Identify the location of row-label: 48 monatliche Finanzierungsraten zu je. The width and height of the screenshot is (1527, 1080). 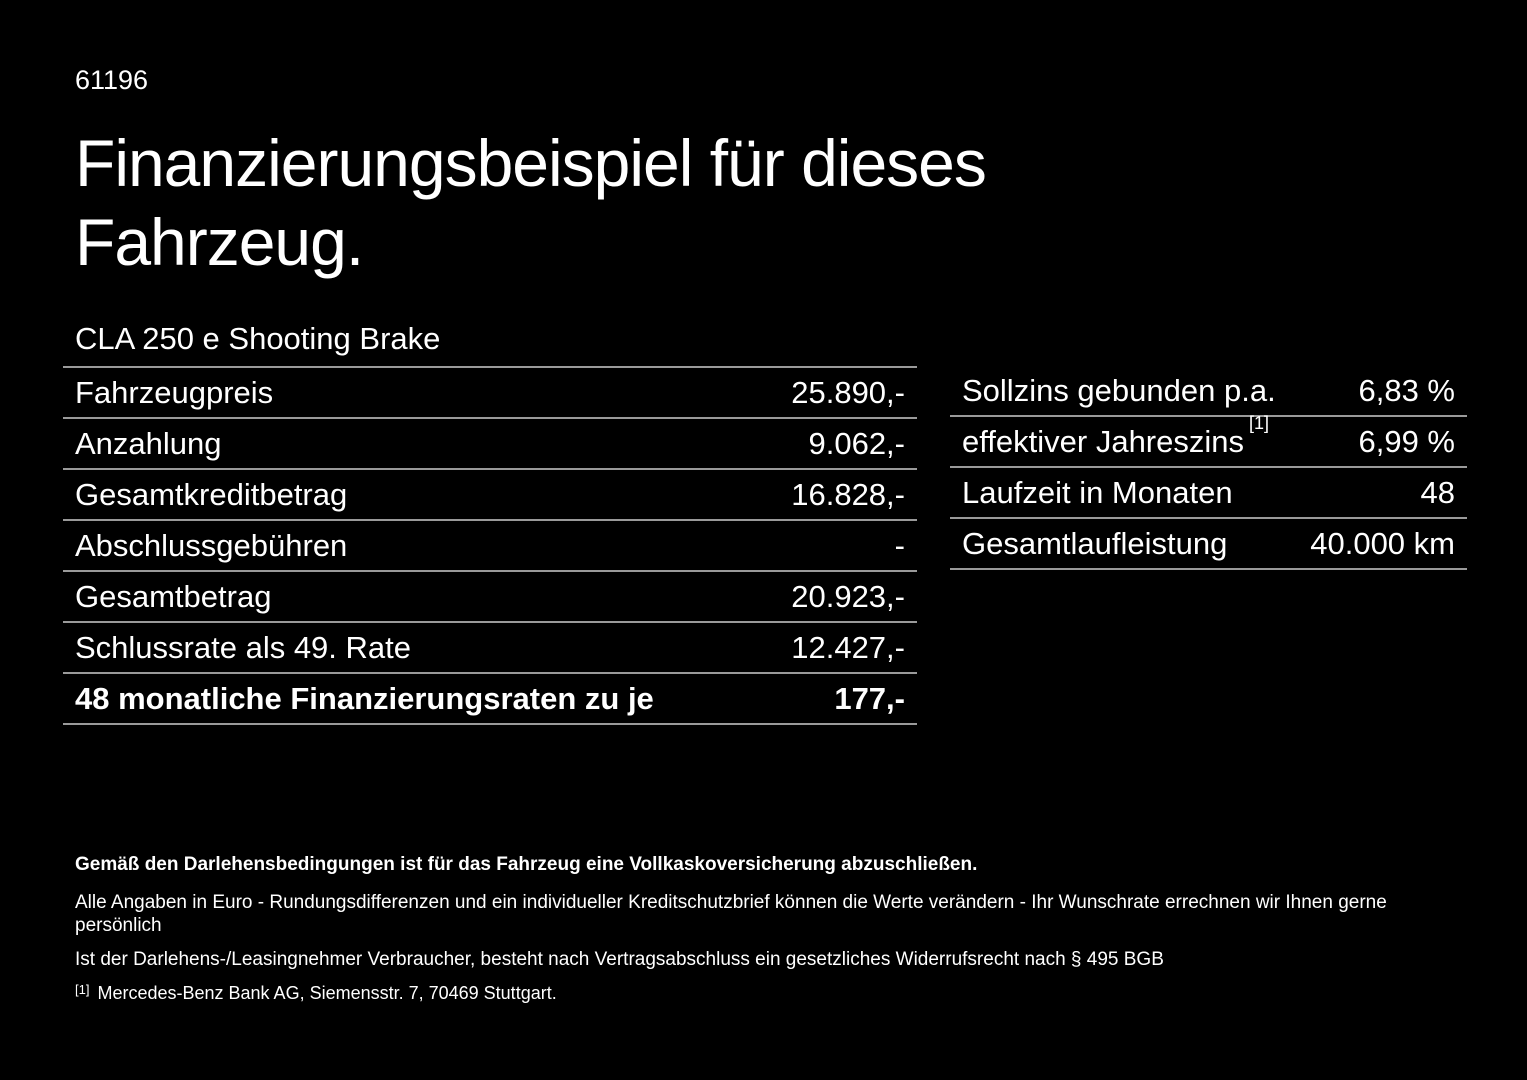
(364, 698).